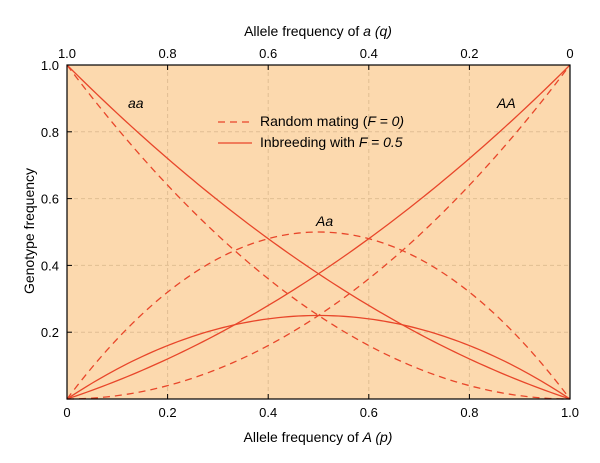  Describe the element at coordinates (369, 53) in the screenshot. I see `x2-tick-label: 0.4` at that location.